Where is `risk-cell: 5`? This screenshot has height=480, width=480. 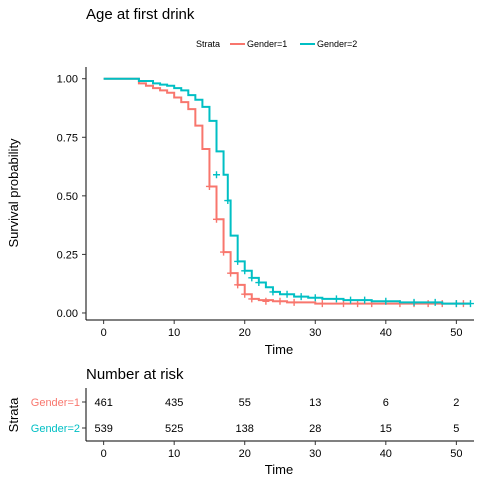 risk-cell: 5 is located at coordinates (456, 429).